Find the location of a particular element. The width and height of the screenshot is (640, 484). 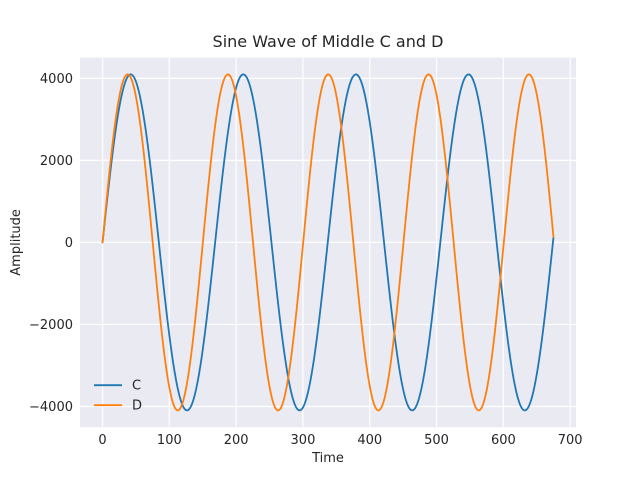

x-tick-label: 500 is located at coordinates (436, 440).